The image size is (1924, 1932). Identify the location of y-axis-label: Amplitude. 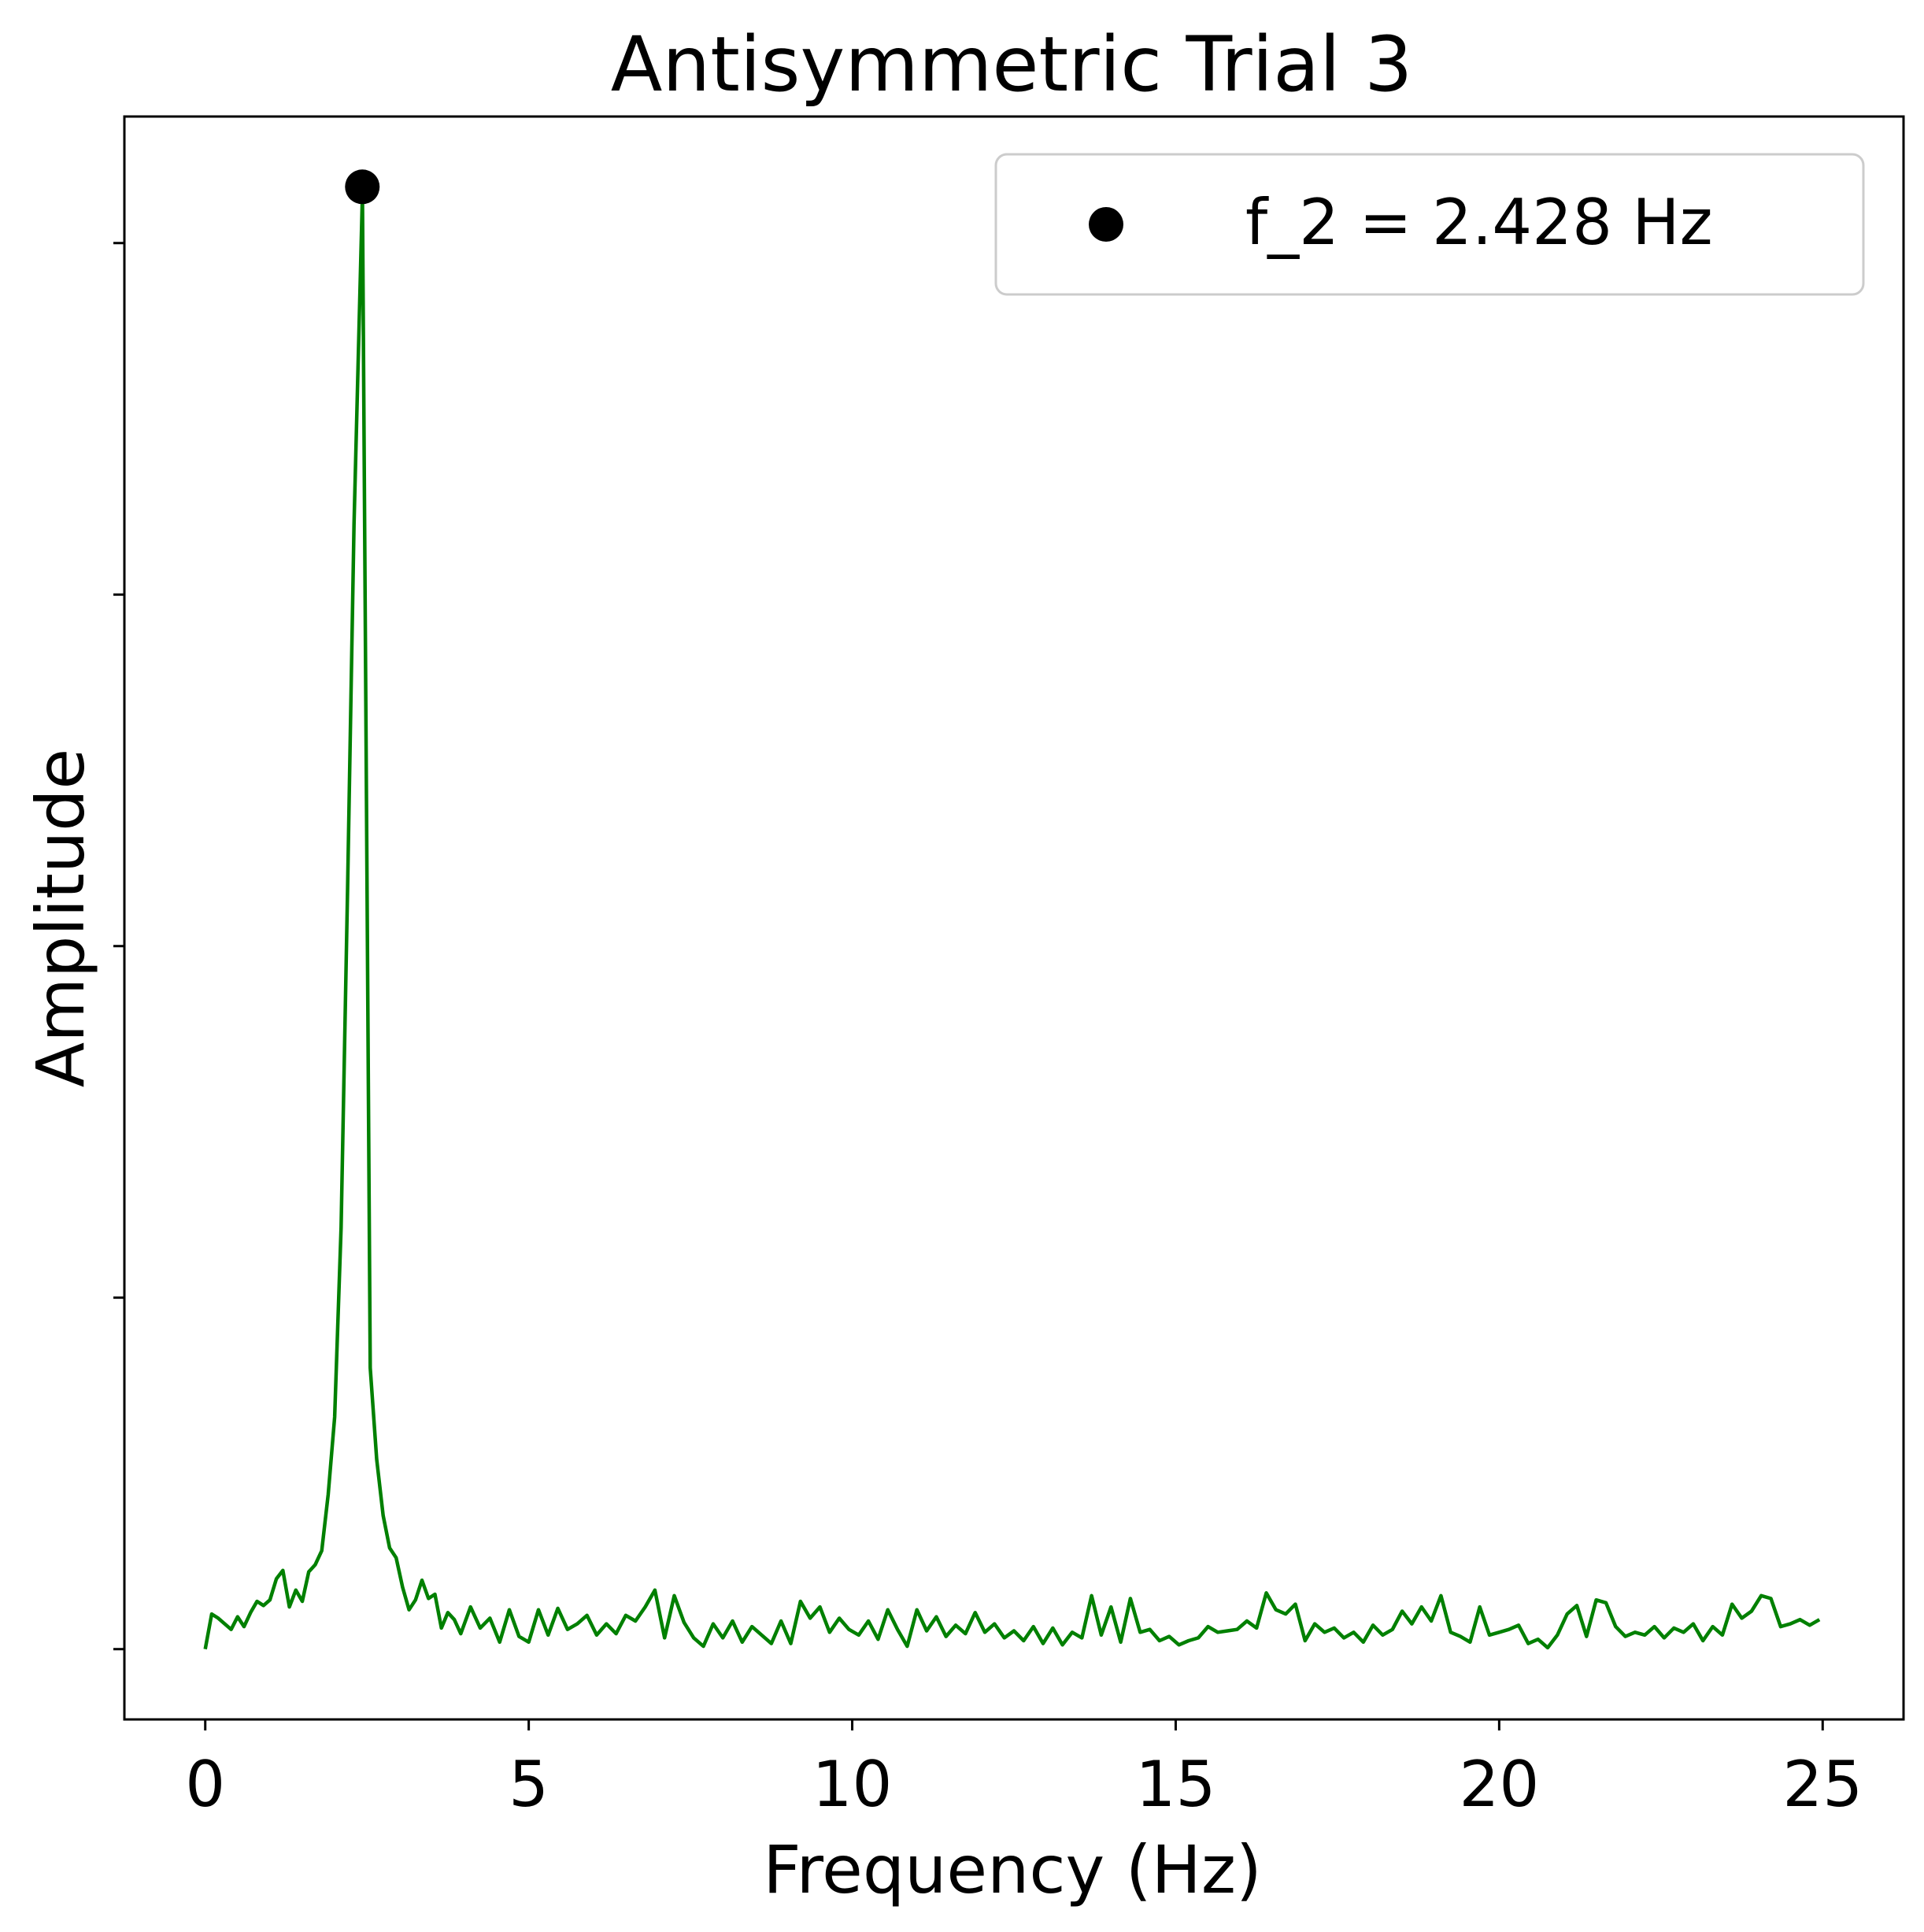
(60, 918).